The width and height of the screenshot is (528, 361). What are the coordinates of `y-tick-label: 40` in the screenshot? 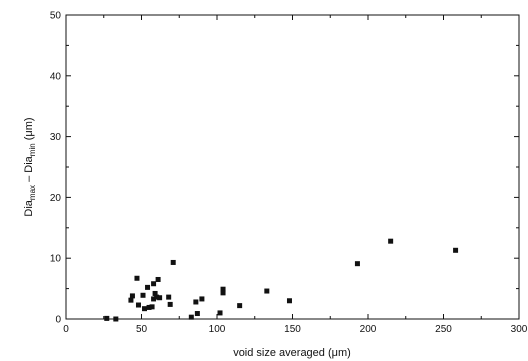 It's located at (56, 76).